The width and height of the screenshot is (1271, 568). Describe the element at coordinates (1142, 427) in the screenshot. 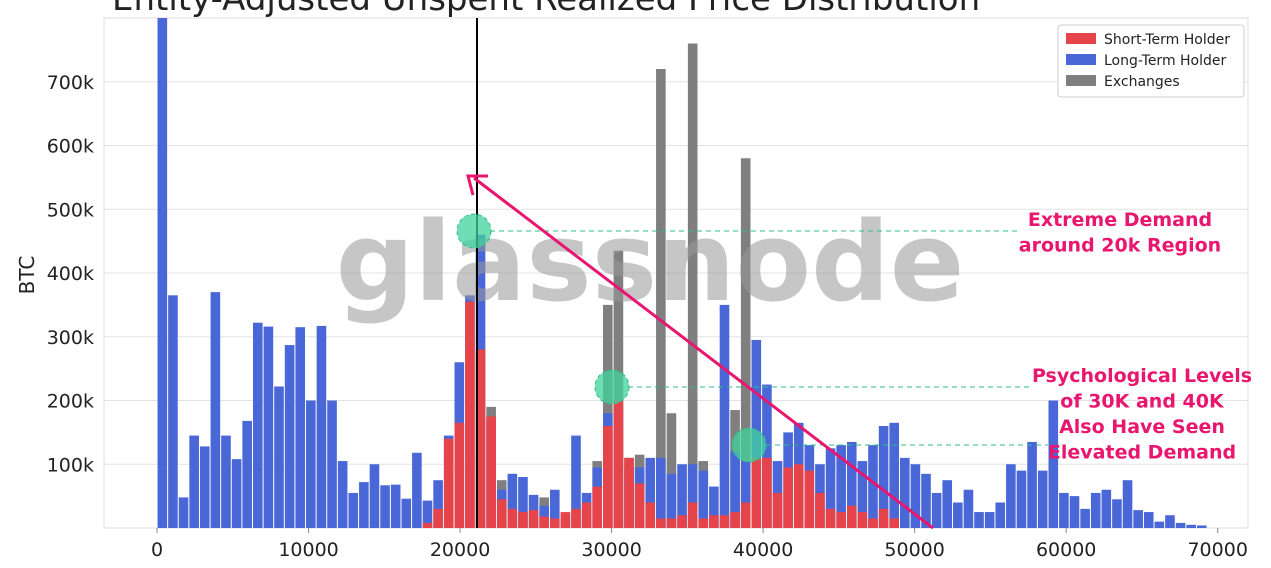

I see `annotation: Also Have Seen` at that location.